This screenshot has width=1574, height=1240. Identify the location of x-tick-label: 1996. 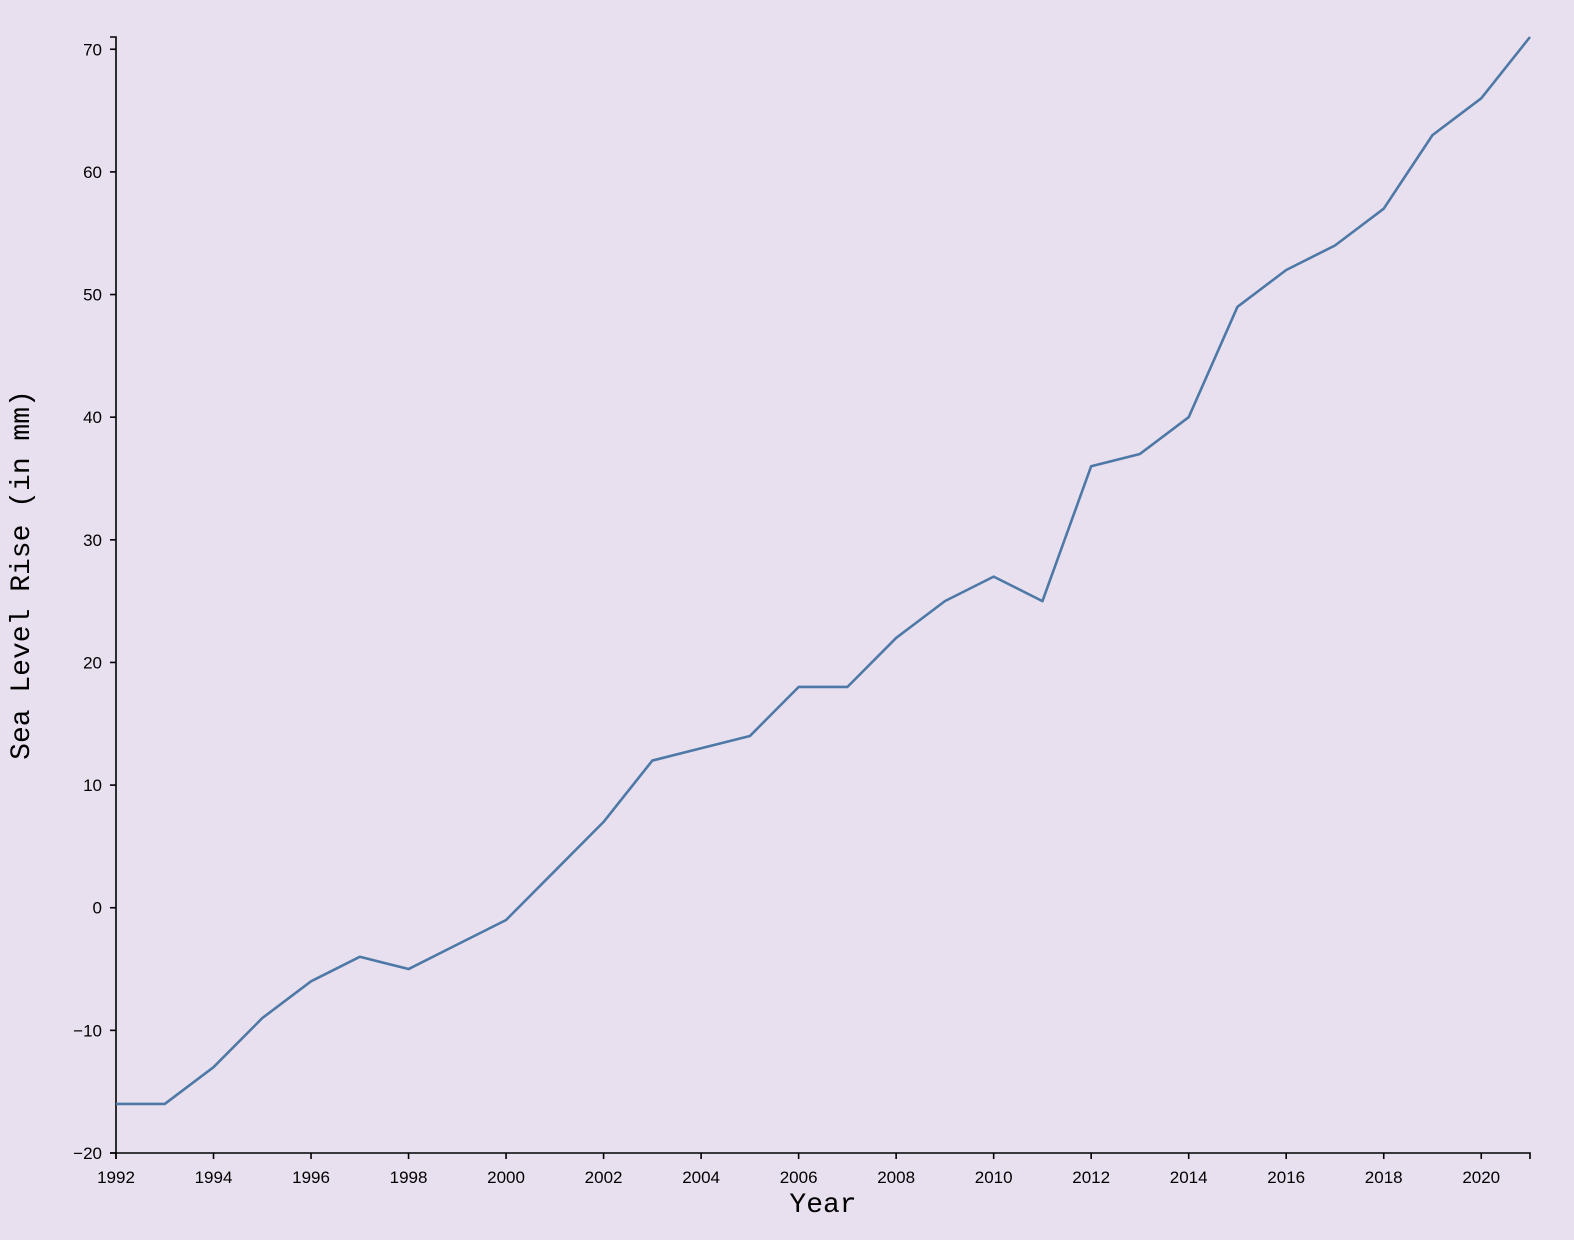
(311, 1177).